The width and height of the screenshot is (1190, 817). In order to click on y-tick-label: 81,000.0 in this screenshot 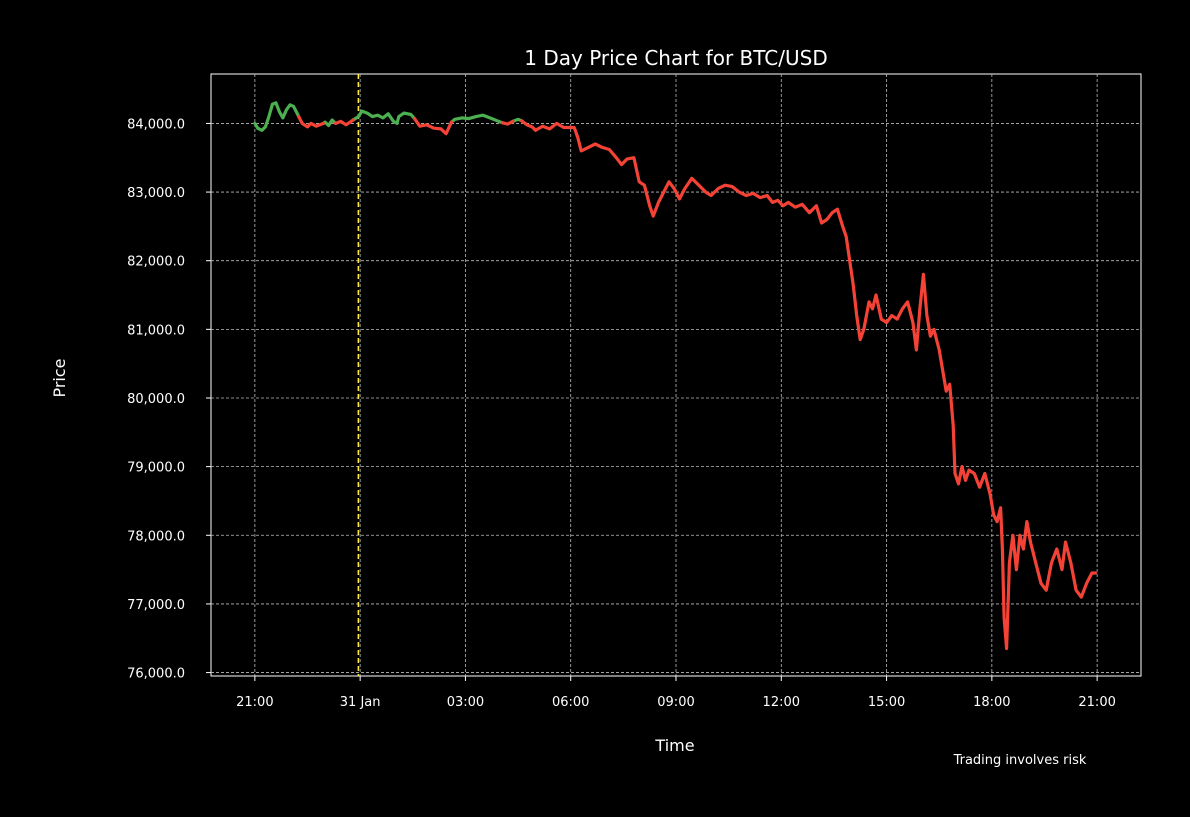, I will do `click(156, 330)`.